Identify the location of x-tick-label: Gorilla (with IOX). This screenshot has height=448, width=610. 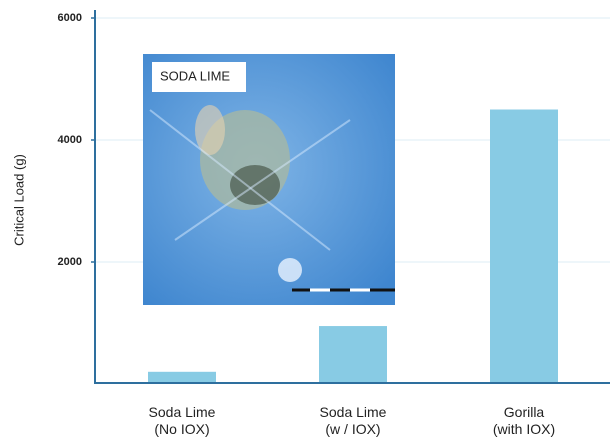
(524, 420).